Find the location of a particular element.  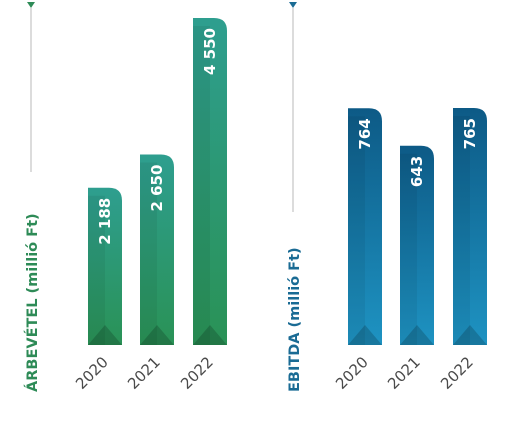

ebitda-value-label: 643 is located at coordinates (417, 171).